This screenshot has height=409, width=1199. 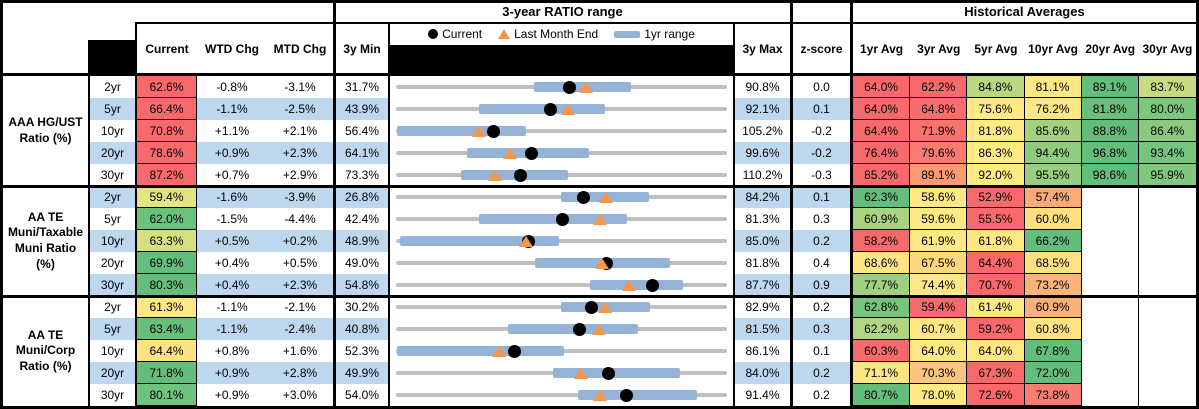 I want to click on tenor-label: 10yr, so click(x=112, y=131).